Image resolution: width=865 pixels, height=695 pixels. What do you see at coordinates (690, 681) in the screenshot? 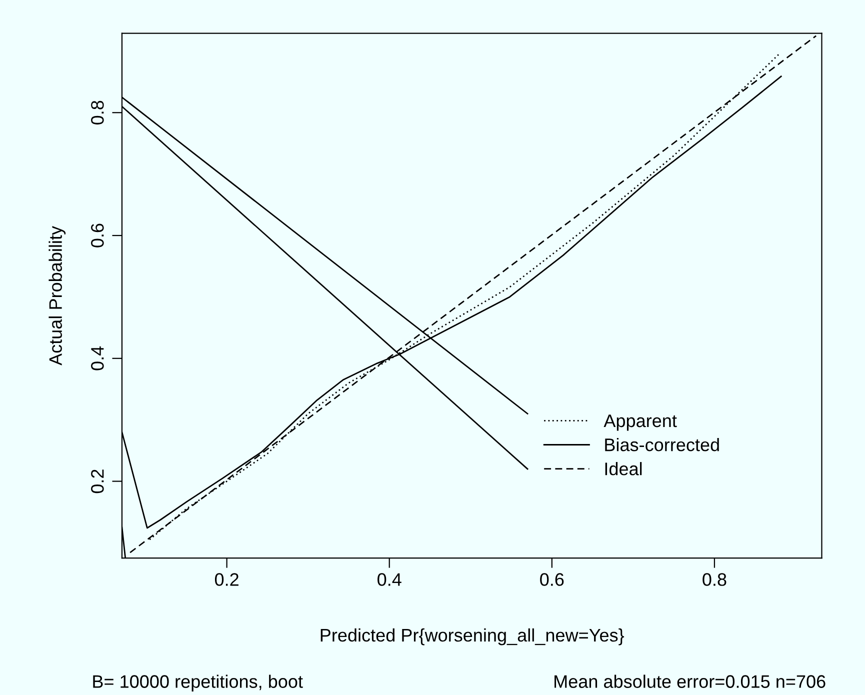
I see `text: Mean absolute error=0.015 n=706` at bounding box center [690, 681].